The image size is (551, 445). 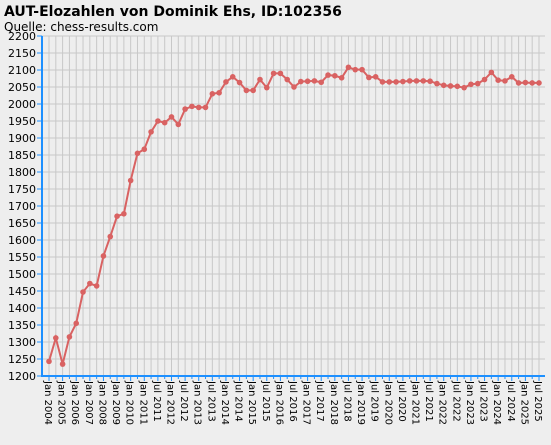 What do you see at coordinates (292, 401) in the screenshot?
I see `x-tick-label: Jul 2016` at bounding box center [292, 401].